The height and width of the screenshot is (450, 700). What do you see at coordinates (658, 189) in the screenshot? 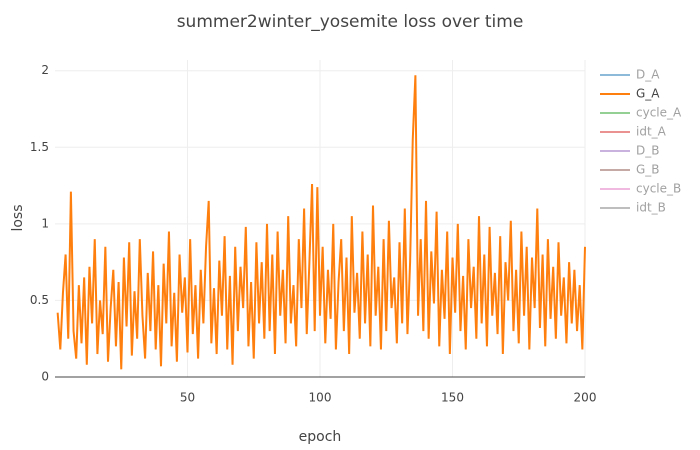
I see `legend-label: cycle_B` at bounding box center [658, 189].